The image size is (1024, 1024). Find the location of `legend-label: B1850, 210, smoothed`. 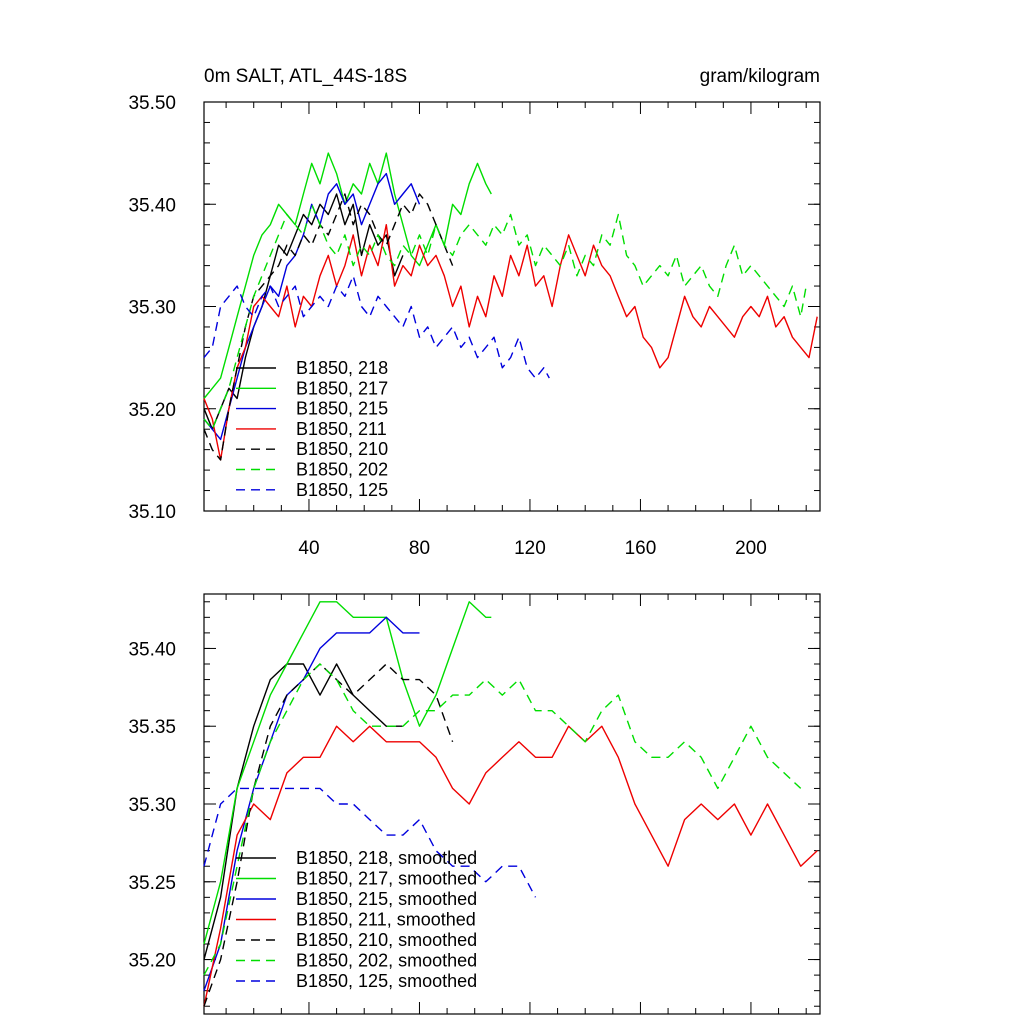

legend-label: B1850, 210, smoothed is located at coordinates (386, 940).